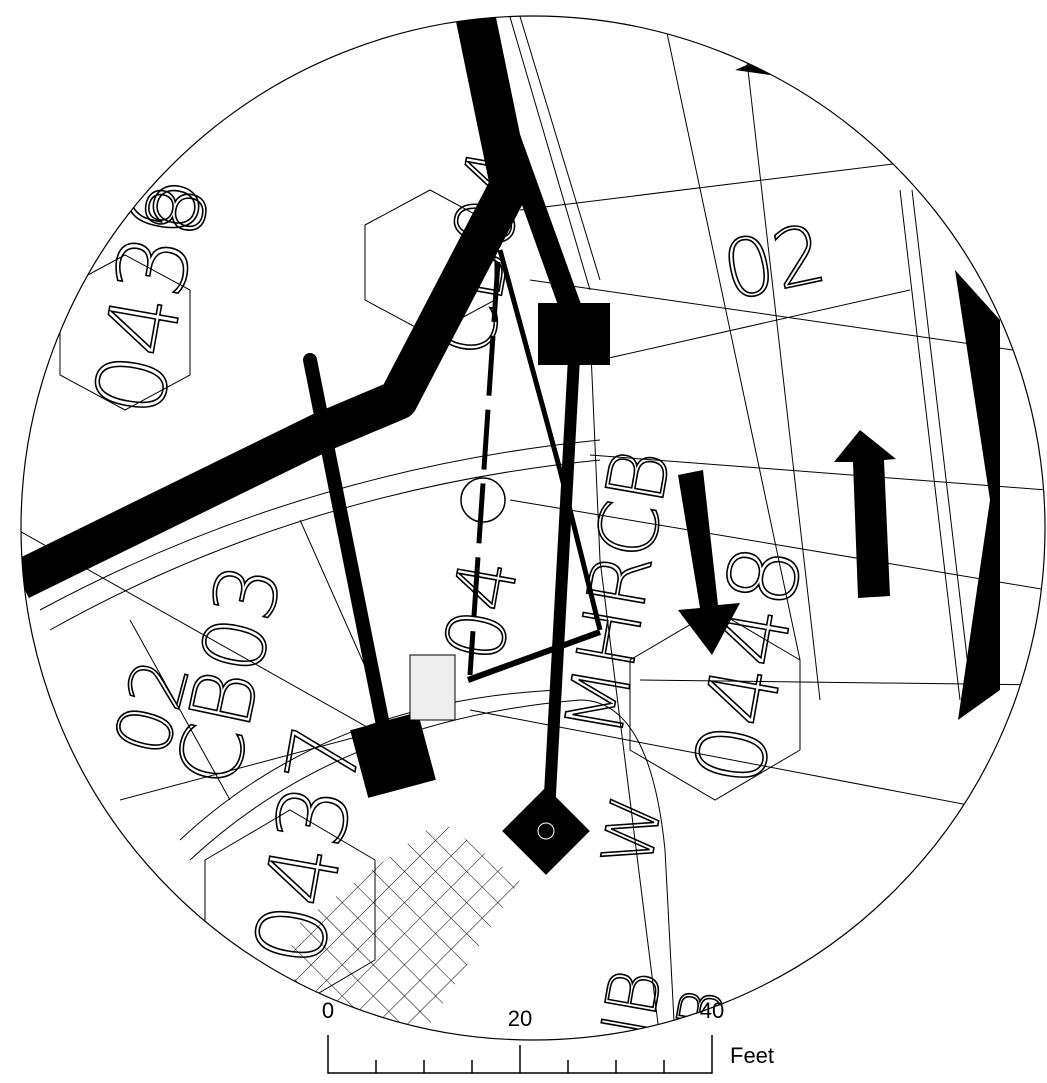 Image resolution: width=1047 pixels, height=1083 pixels. Describe the element at coordinates (752, 1055) in the screenshot. I see `scale-unit: Feet` at that location.